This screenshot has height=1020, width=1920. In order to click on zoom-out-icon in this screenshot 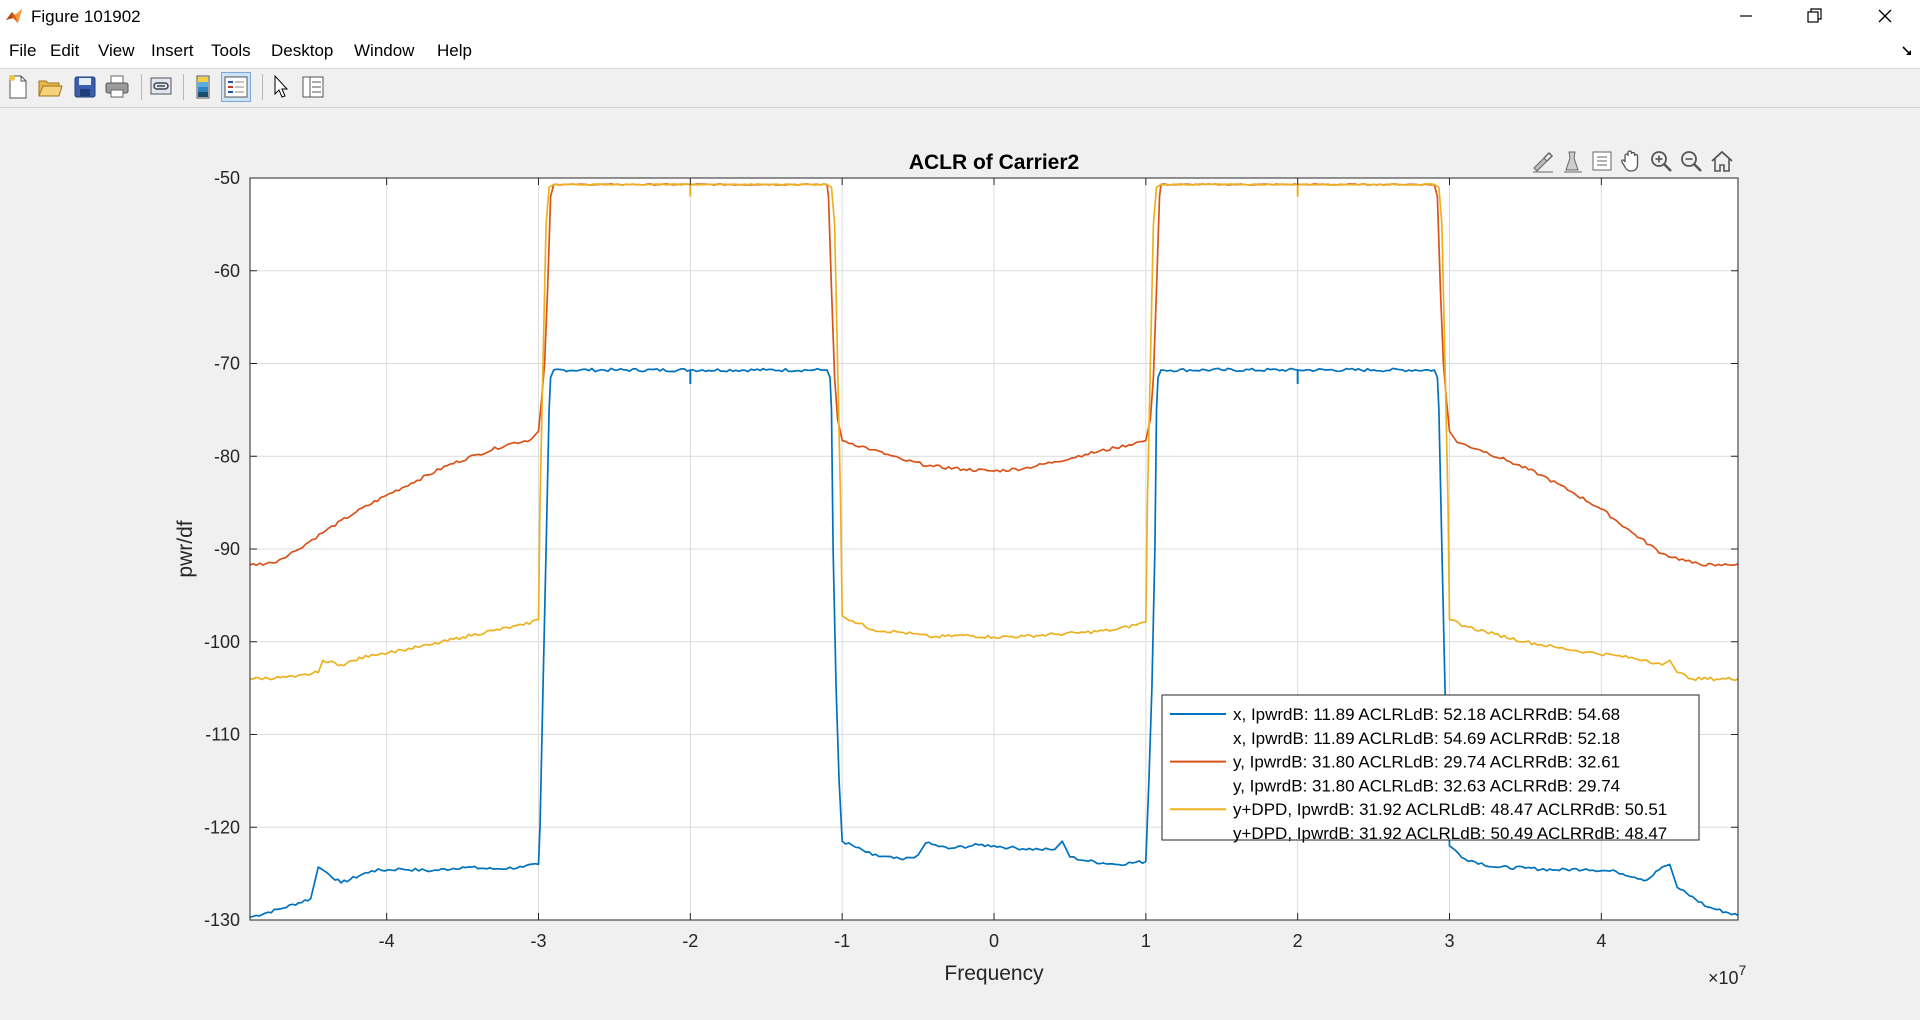, I will do `click(1691, 161)`.